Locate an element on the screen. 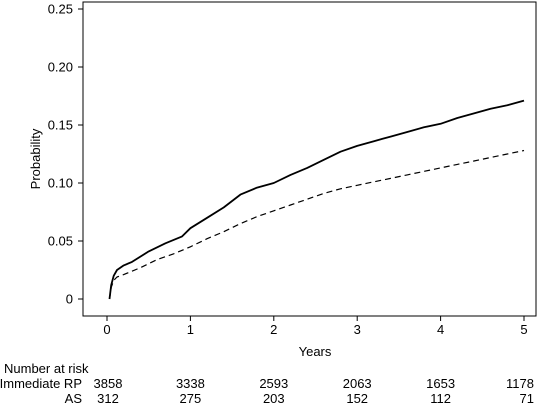  y-tick-label: 0.15 is located at coordinates (60, 125).